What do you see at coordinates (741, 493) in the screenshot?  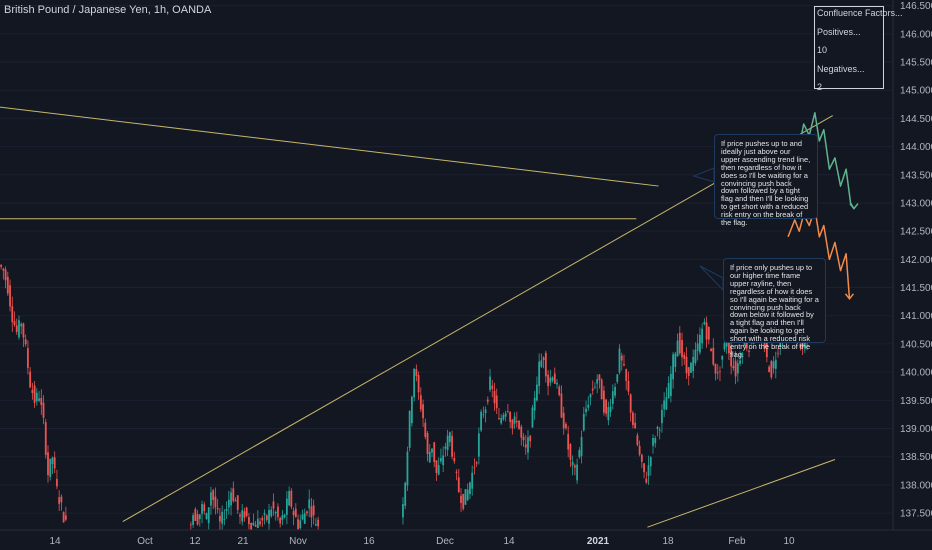 I see `lower-ascending-trendline` at bounding box center [741, 493].